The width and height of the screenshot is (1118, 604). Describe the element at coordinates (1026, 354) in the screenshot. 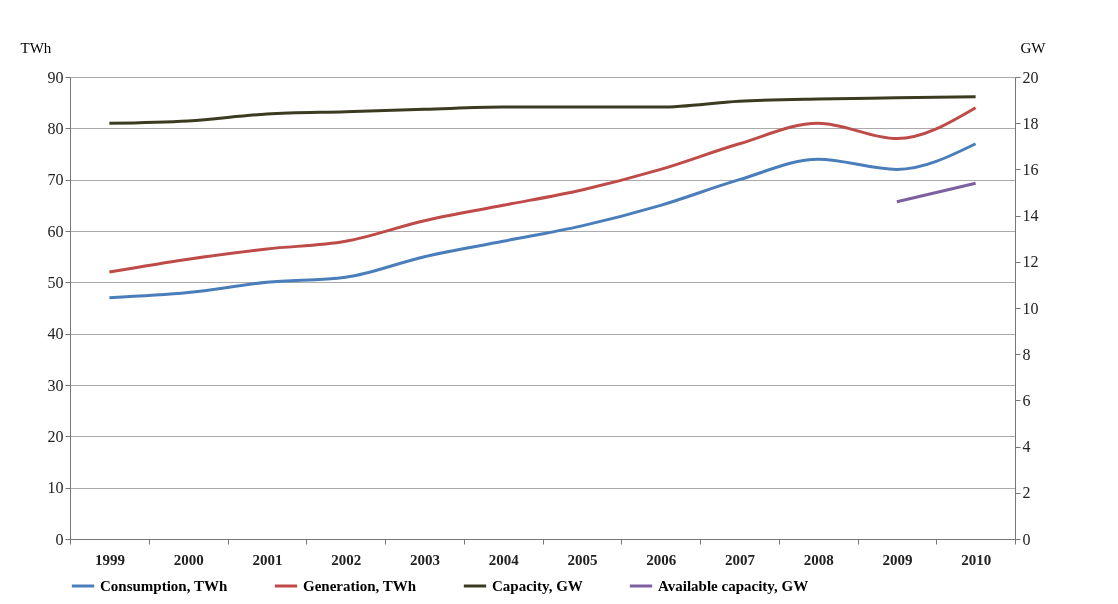

I see `y2-tick-label: 8` at that location.